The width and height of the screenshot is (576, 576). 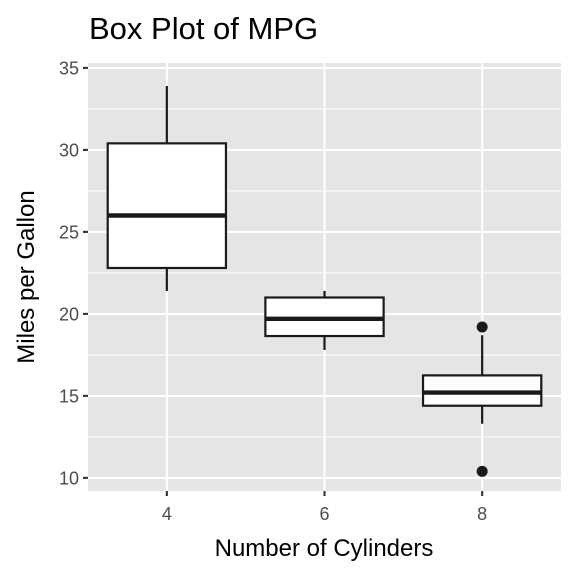 I want to click on x-tick-label: 6, so click(x=324, y=514).